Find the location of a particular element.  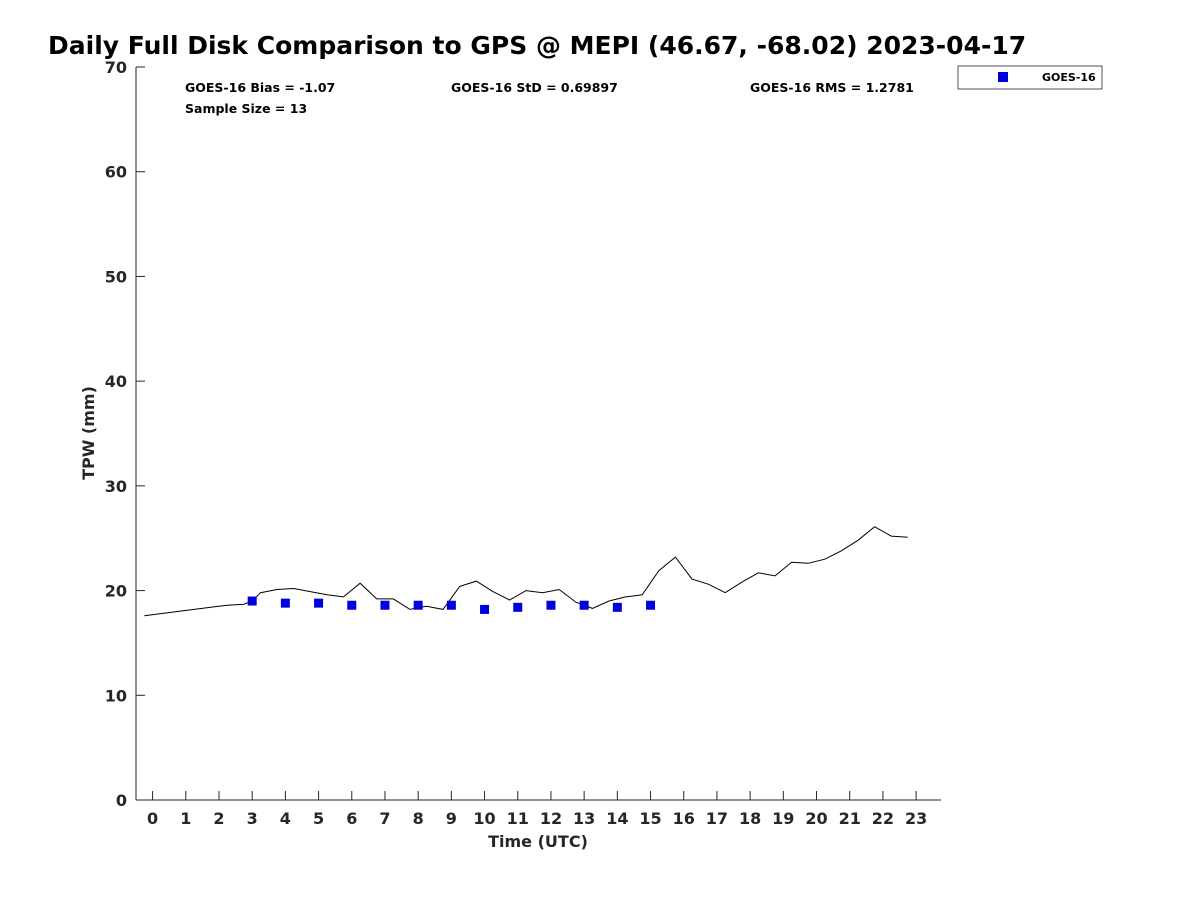

x-tick-label: 9 is located at coordinates (451, 818).